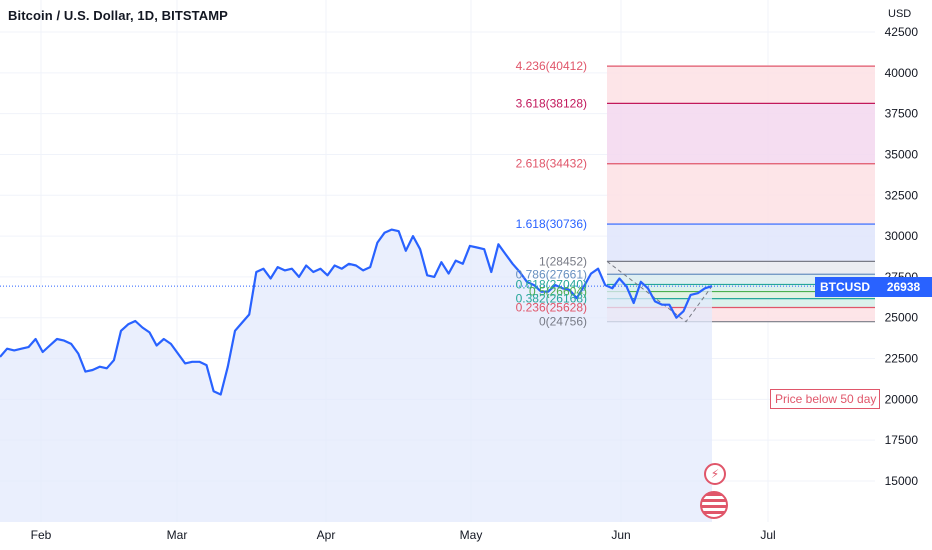 The height and width of the screenshot is (550, 932). What do you see at coordinates (620, 535) in the screenshot?
I see `x-tick-label: Jun` at bounding box center [620, 535].